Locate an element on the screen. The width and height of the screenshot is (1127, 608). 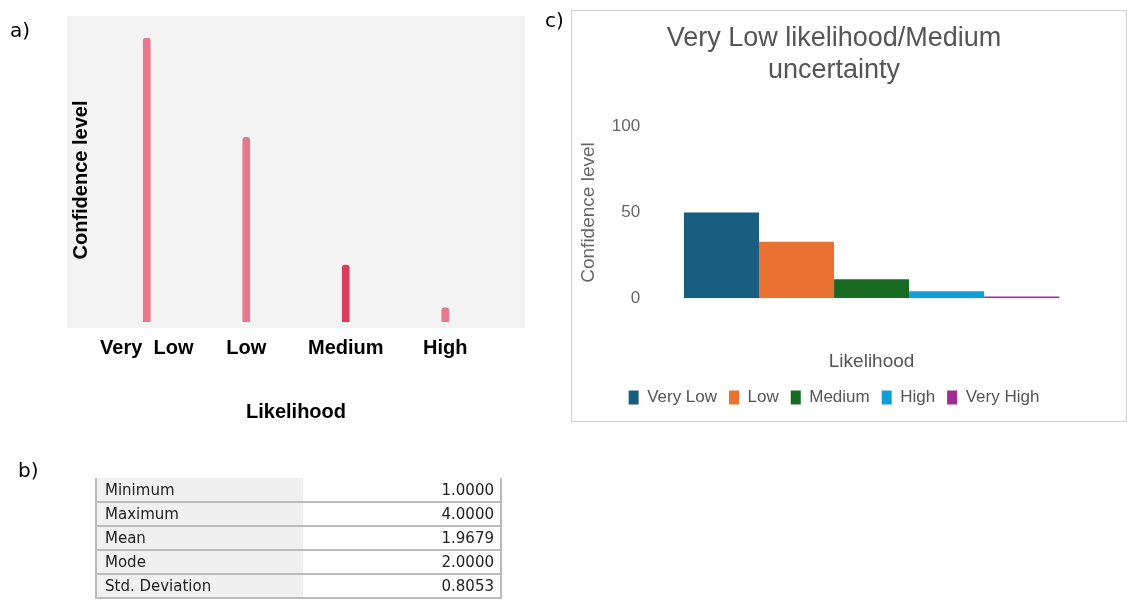
x-tick-label: High is located at coordinates (445, 346).